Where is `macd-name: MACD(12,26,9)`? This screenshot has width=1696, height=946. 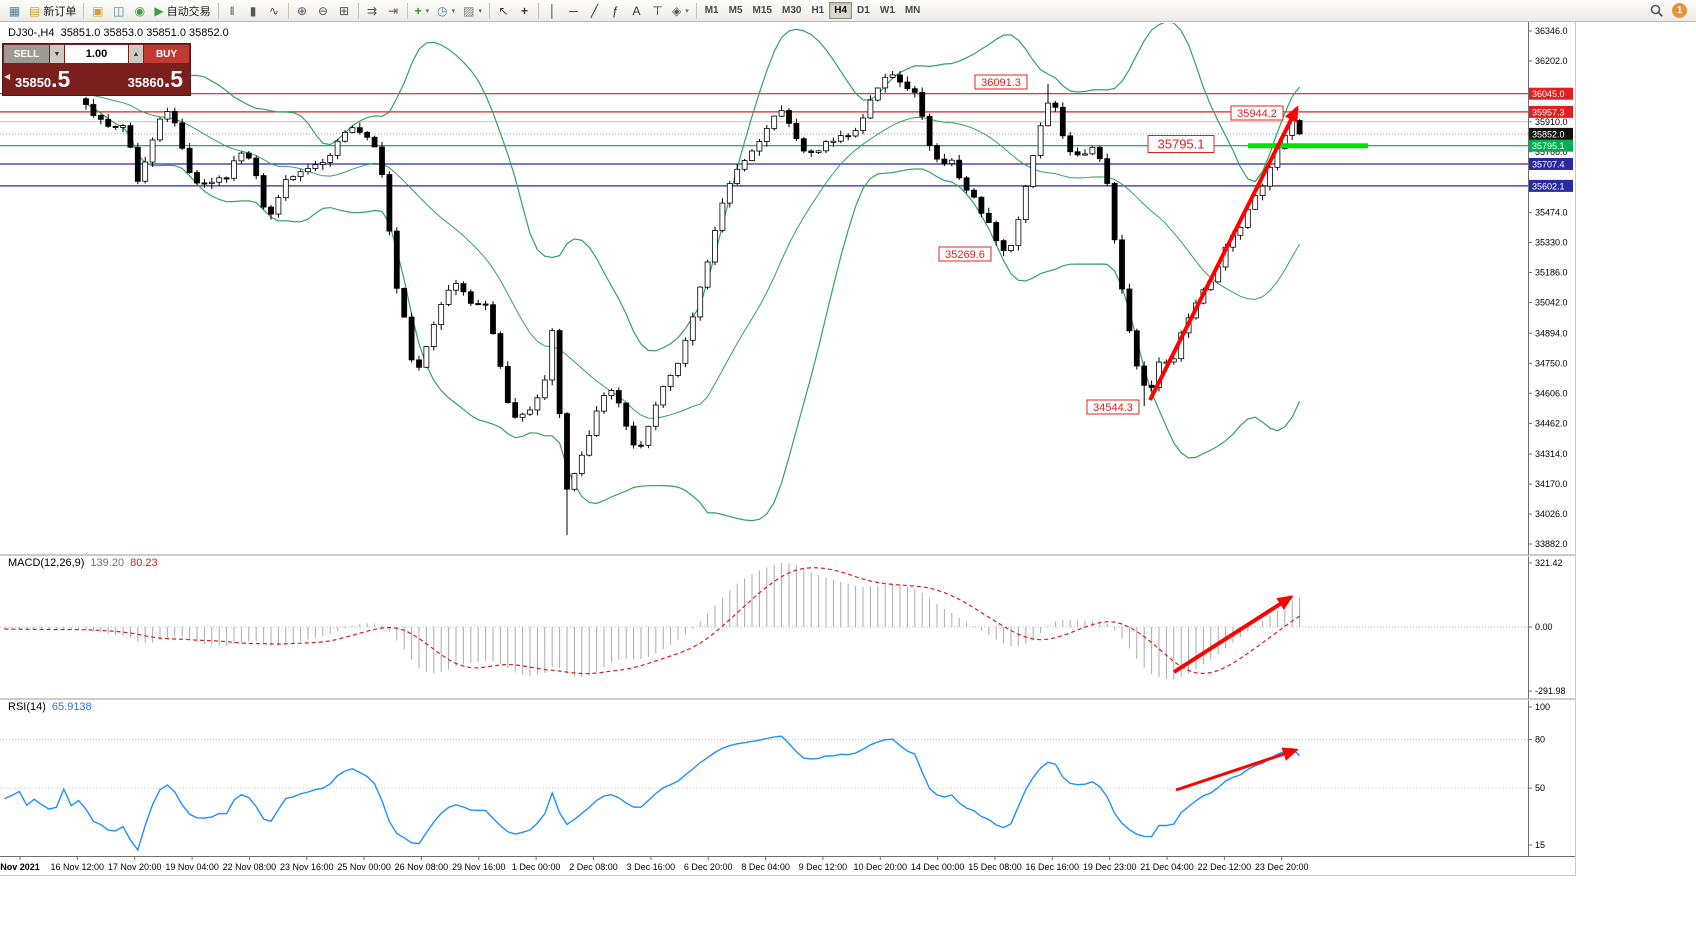
macd-name: MACD(12,26,9) is located at coordinates (46, 563).